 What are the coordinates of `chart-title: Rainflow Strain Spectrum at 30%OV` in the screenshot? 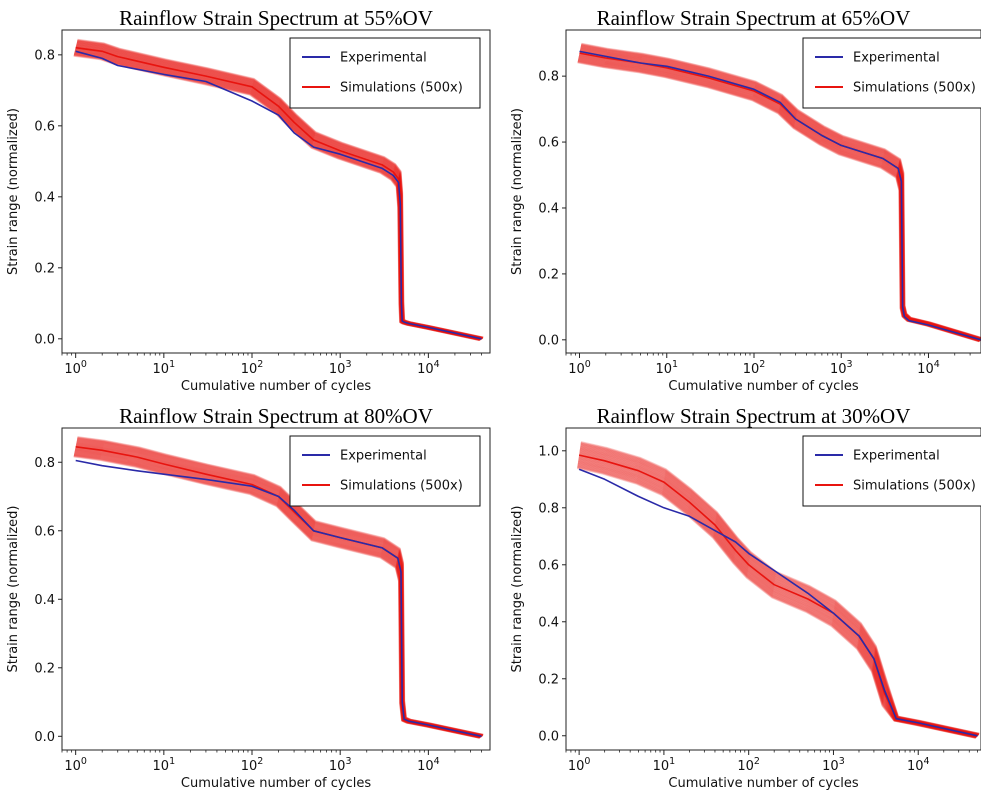 It's located at (754, 416).